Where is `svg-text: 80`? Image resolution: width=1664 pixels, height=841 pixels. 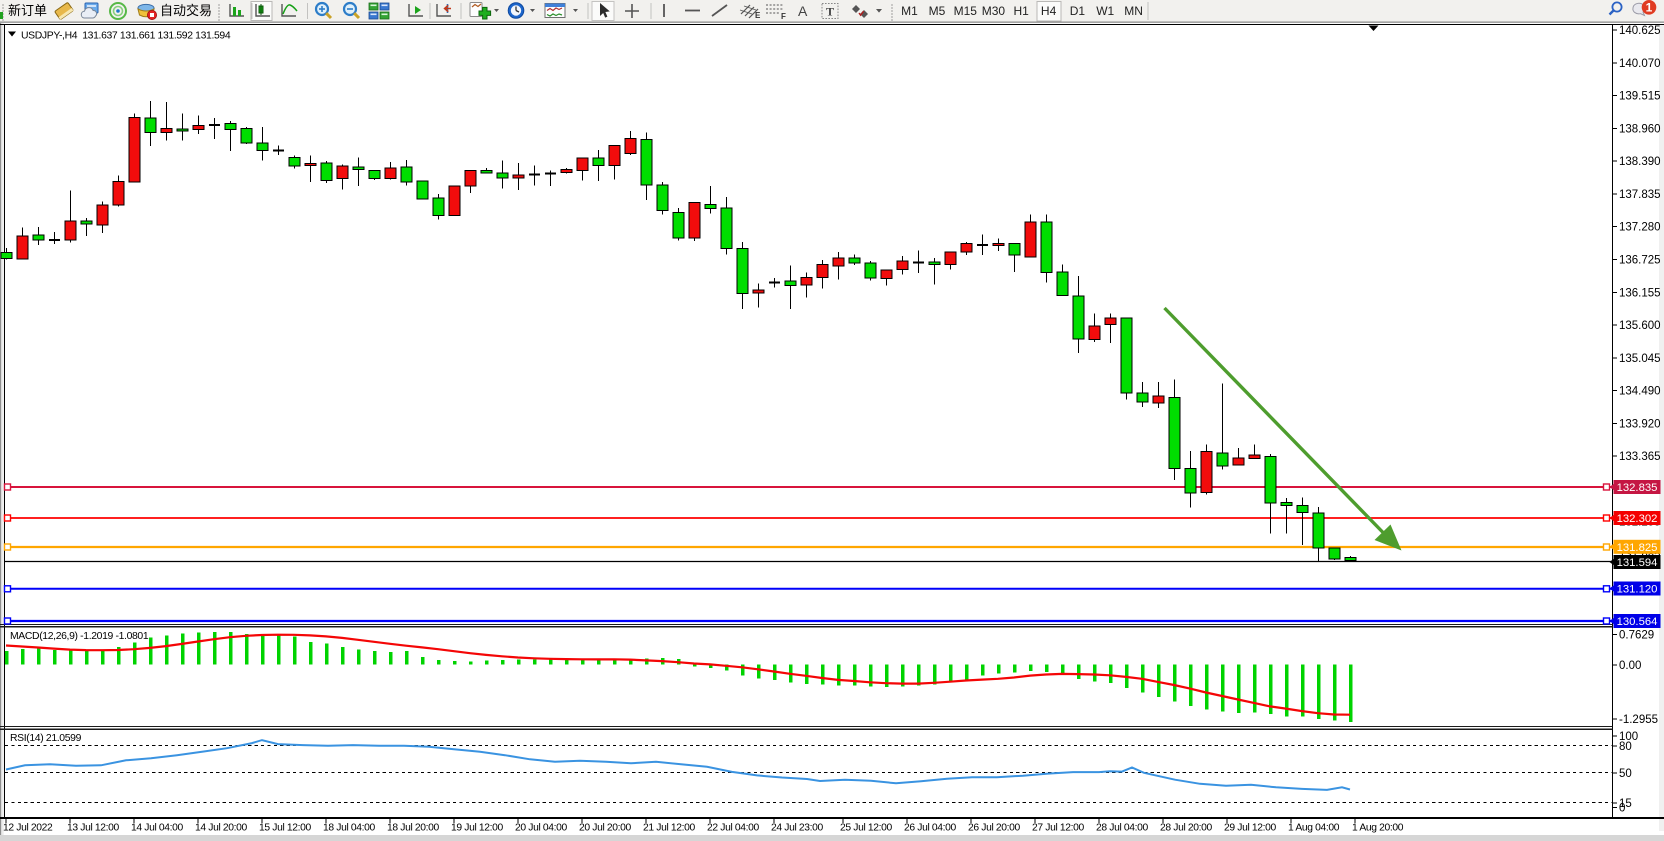 svg-text: 80 is located at coordinates (1625, 747).